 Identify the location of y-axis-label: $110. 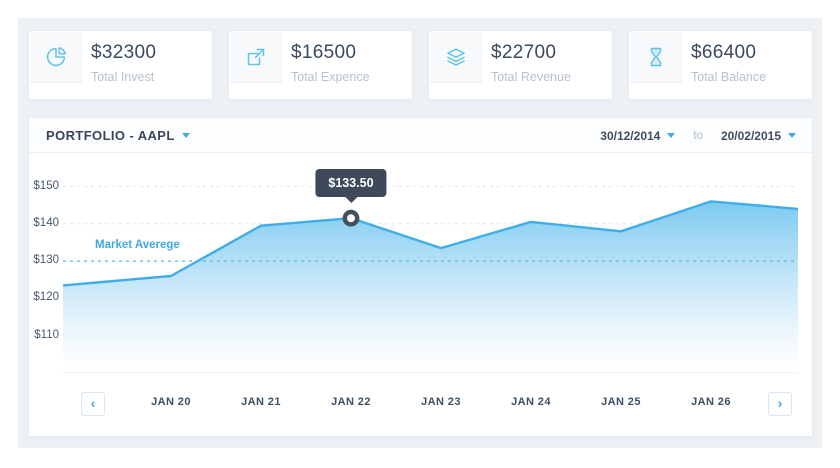
(46, 334).